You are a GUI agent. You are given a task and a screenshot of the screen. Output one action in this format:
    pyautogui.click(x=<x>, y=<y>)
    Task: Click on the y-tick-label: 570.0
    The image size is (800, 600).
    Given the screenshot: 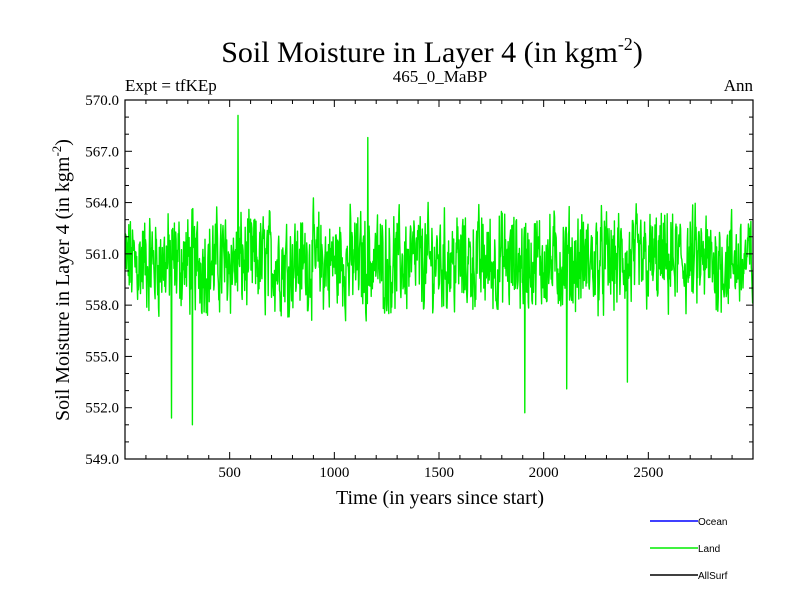 What is the action you would take?
    pyautogui.click(x=102, y=101)
    